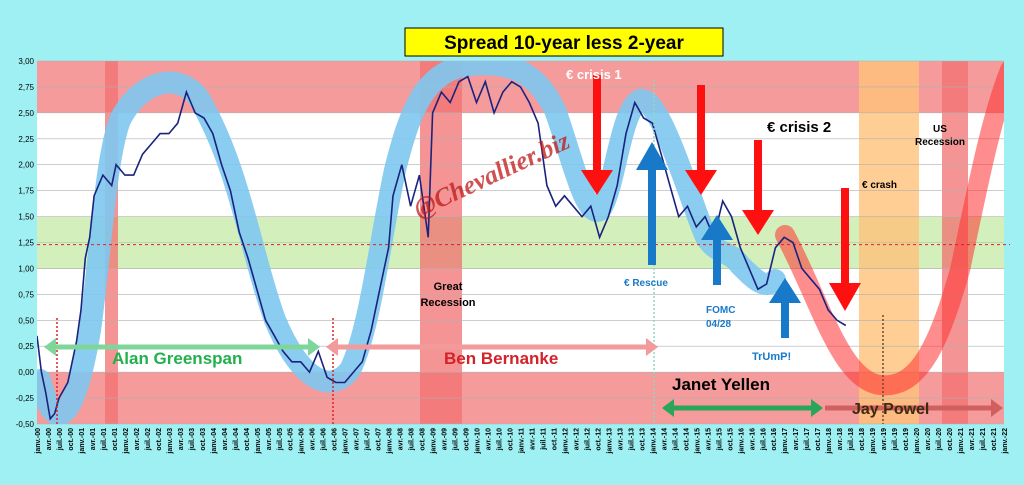  Describe the element at coordinates (730, 439) in the screenshot. I see `x-tick-label: oct.-15` at that location.